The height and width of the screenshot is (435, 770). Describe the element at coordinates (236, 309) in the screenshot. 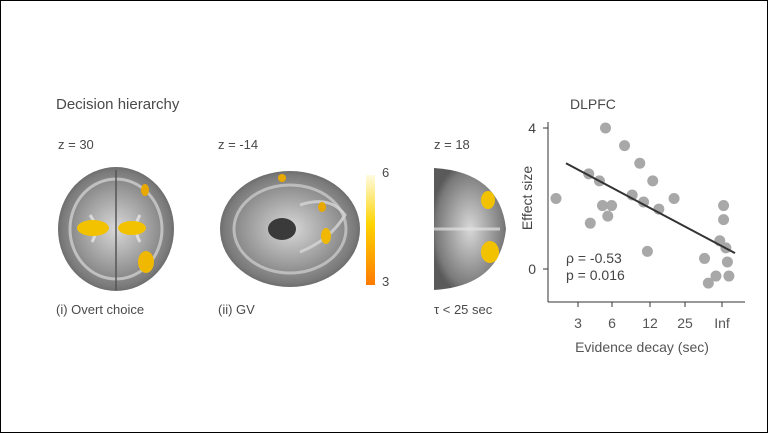

I see `caption-panel-2: (ii) GV` at that location.